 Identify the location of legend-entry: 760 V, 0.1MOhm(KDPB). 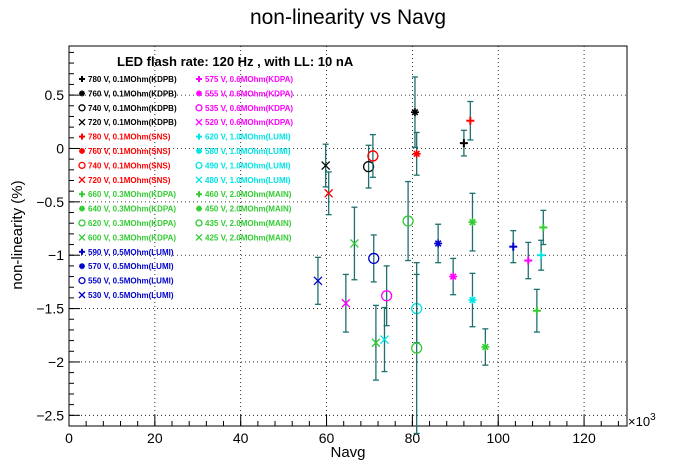
(128, 93).